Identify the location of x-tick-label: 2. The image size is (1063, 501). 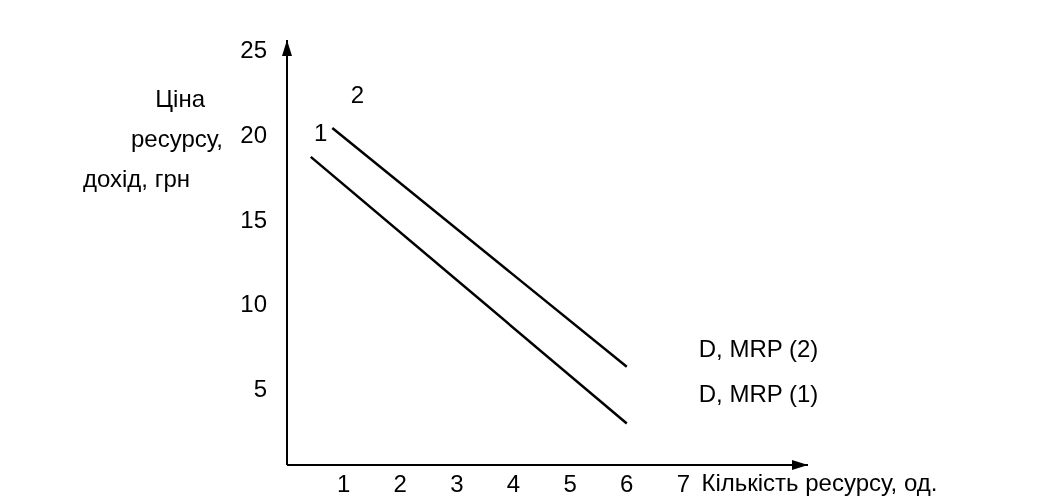
(400, 484).